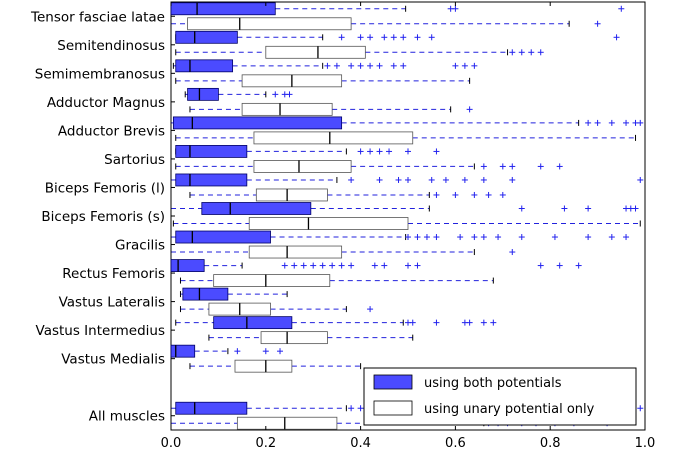 The height and width of the screenshot is (455, 673). I want to click on category-label: Adductor Magnus, so click(106, 103).